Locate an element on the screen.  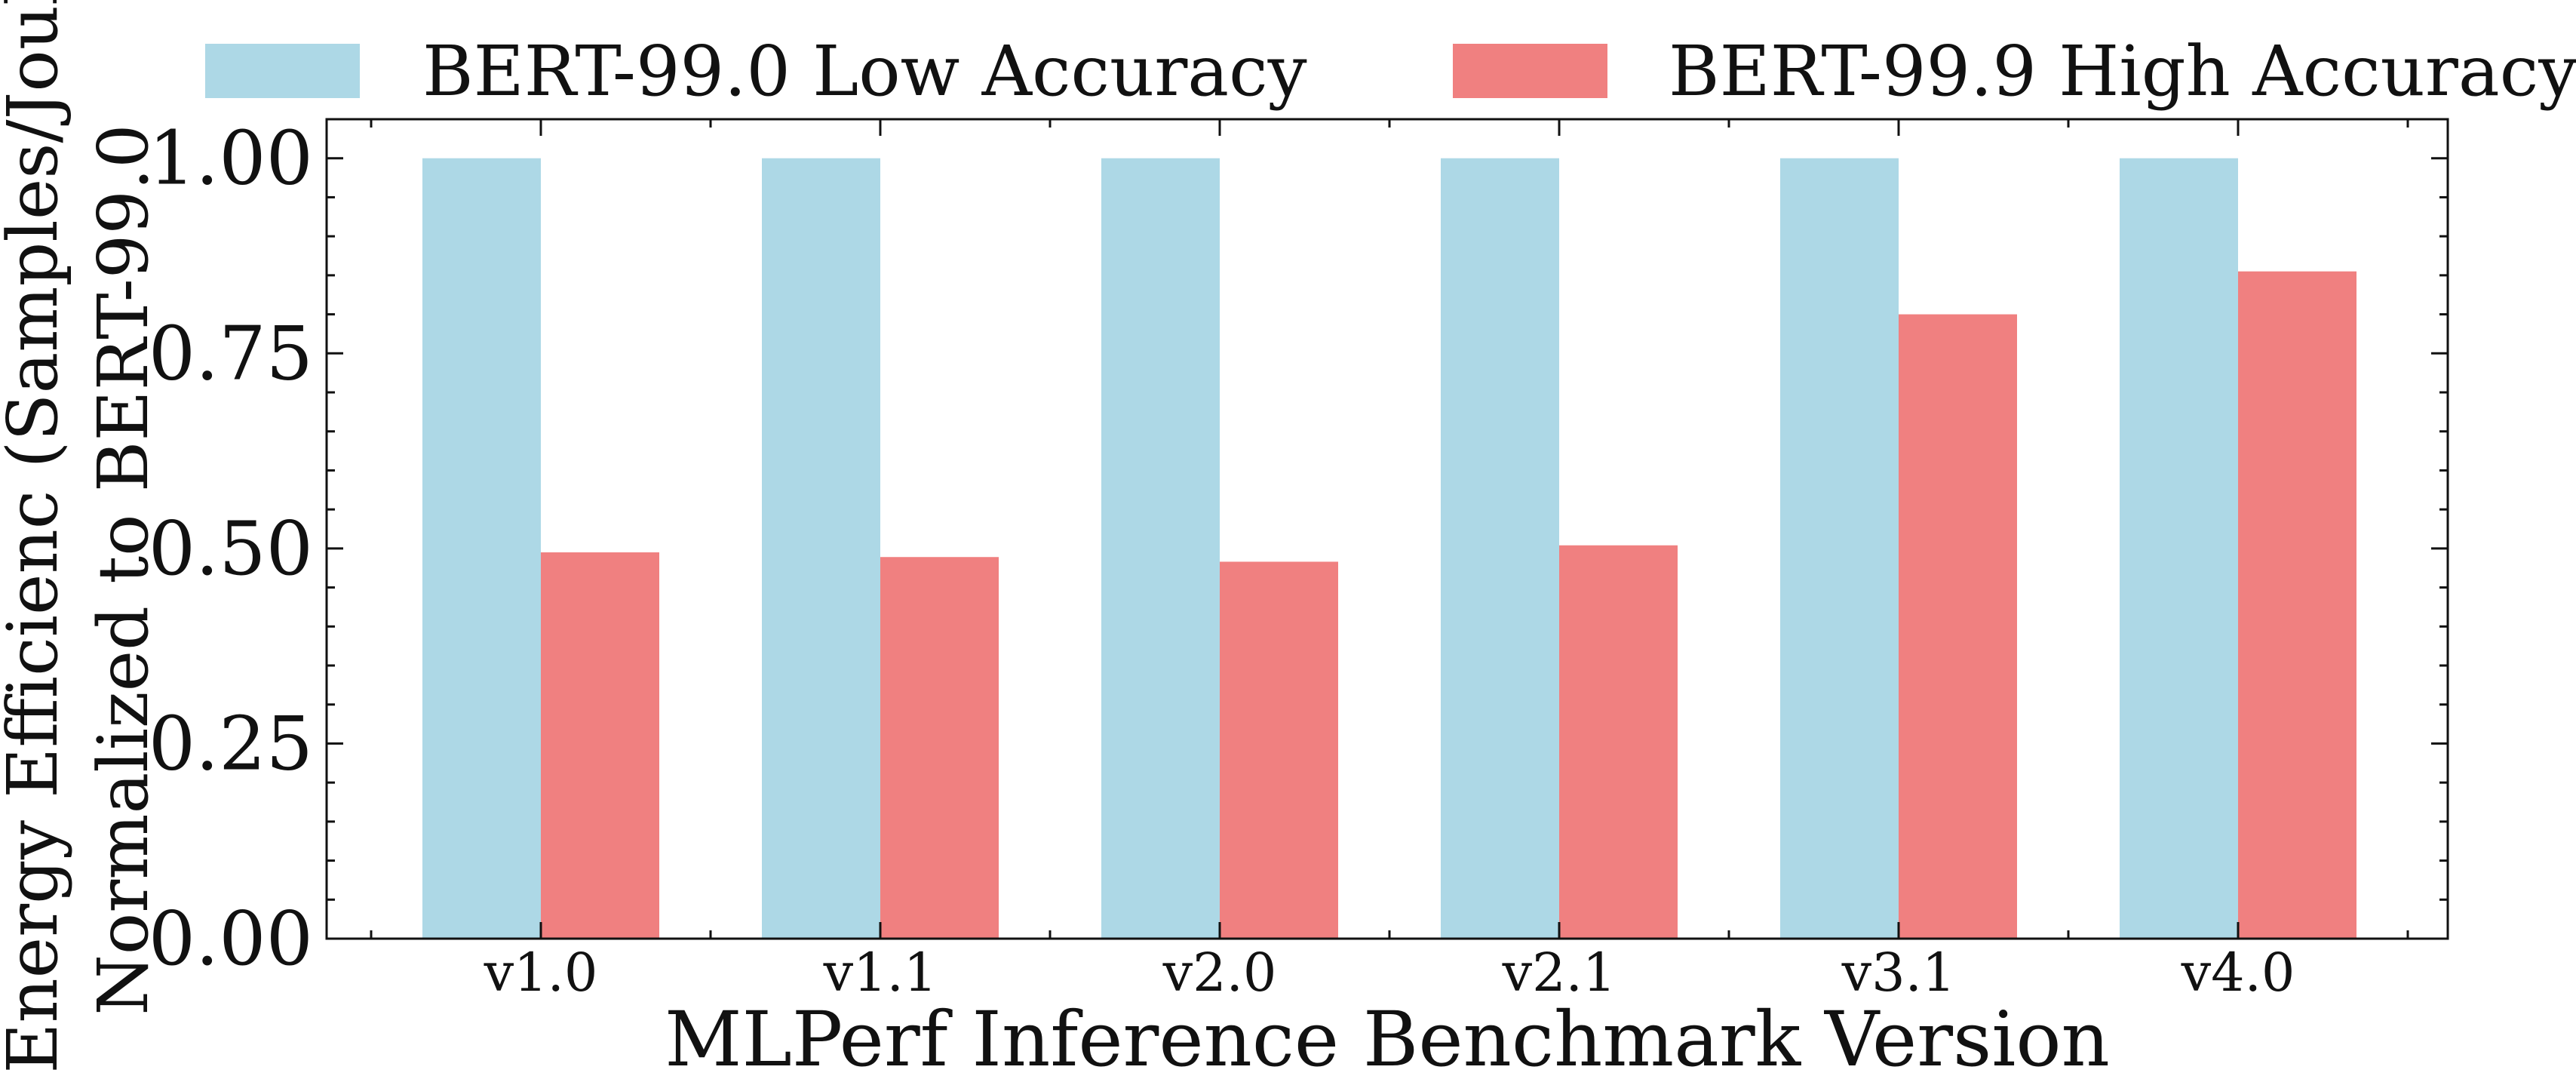
y-tick-label: 0.25 is located at coordinates (231, 744).